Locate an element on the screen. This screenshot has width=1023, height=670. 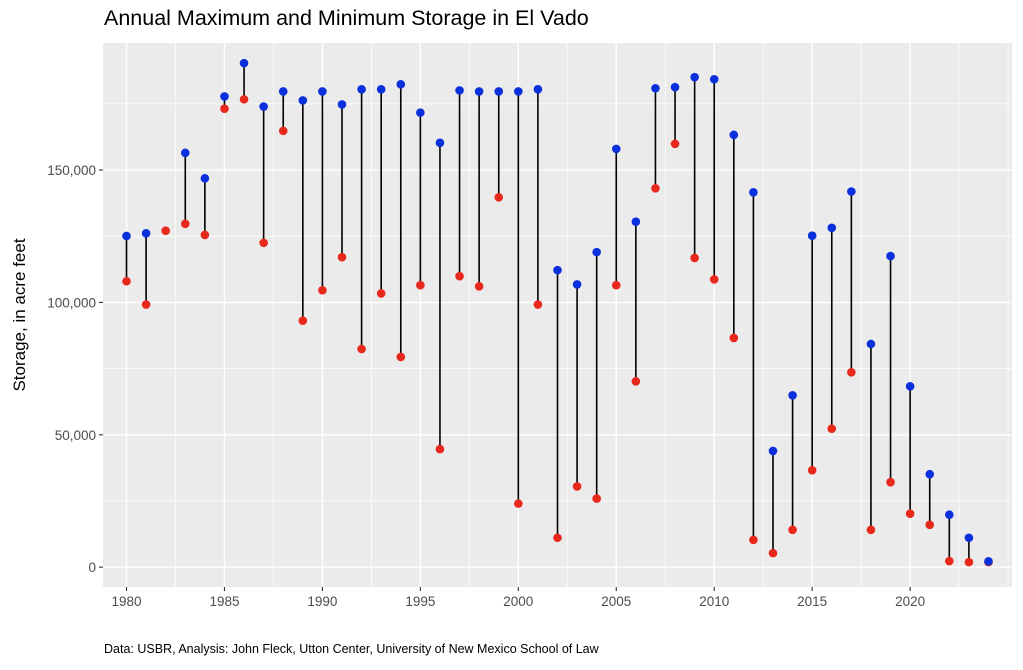
x-tick-label: 2005 is located at coordinates (616, 601).